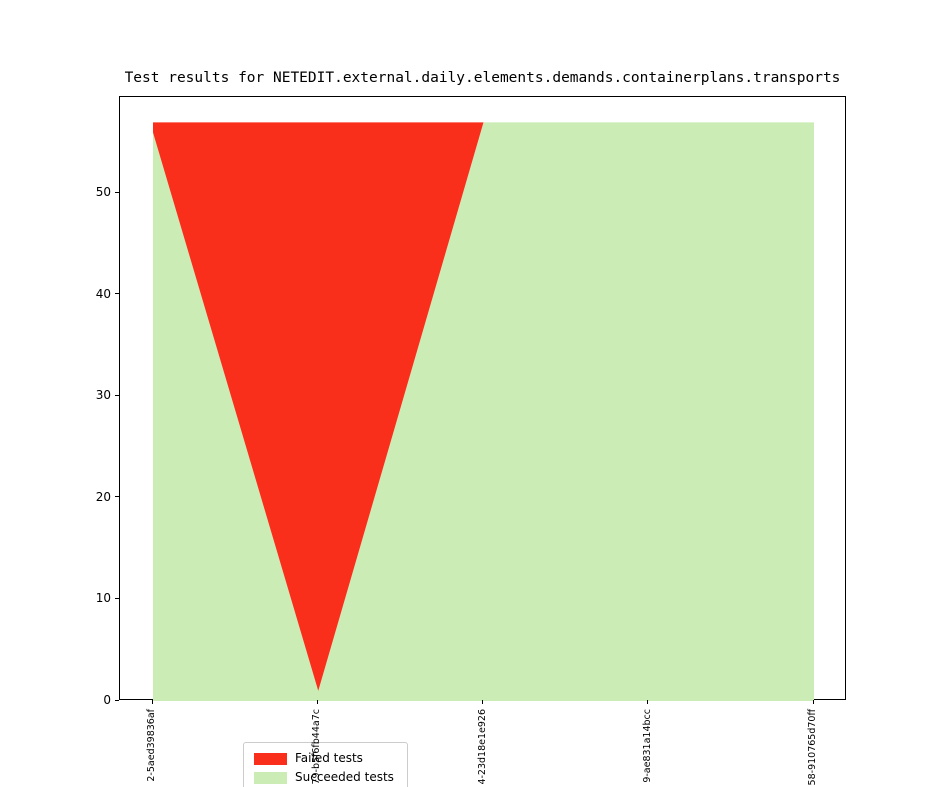 The image size is (944, 787). Describe the element at coordinates (270, 777) in the screenshot. I see `succeeded-tests-swatch` at that location.